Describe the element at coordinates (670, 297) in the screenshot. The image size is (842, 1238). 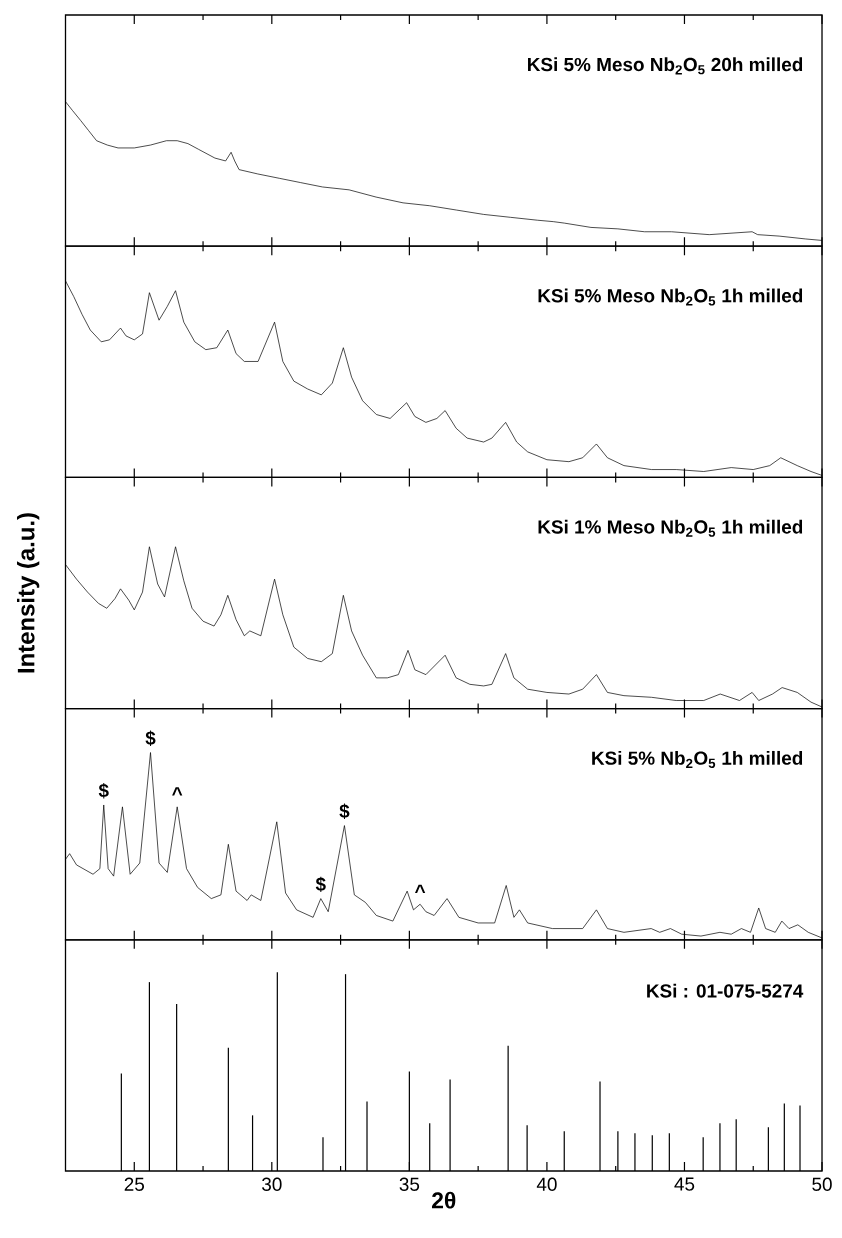
I see `chart-title: KSi 5% Meso Nb$_{2}$O$_{5}$ 1h milled` at that location.